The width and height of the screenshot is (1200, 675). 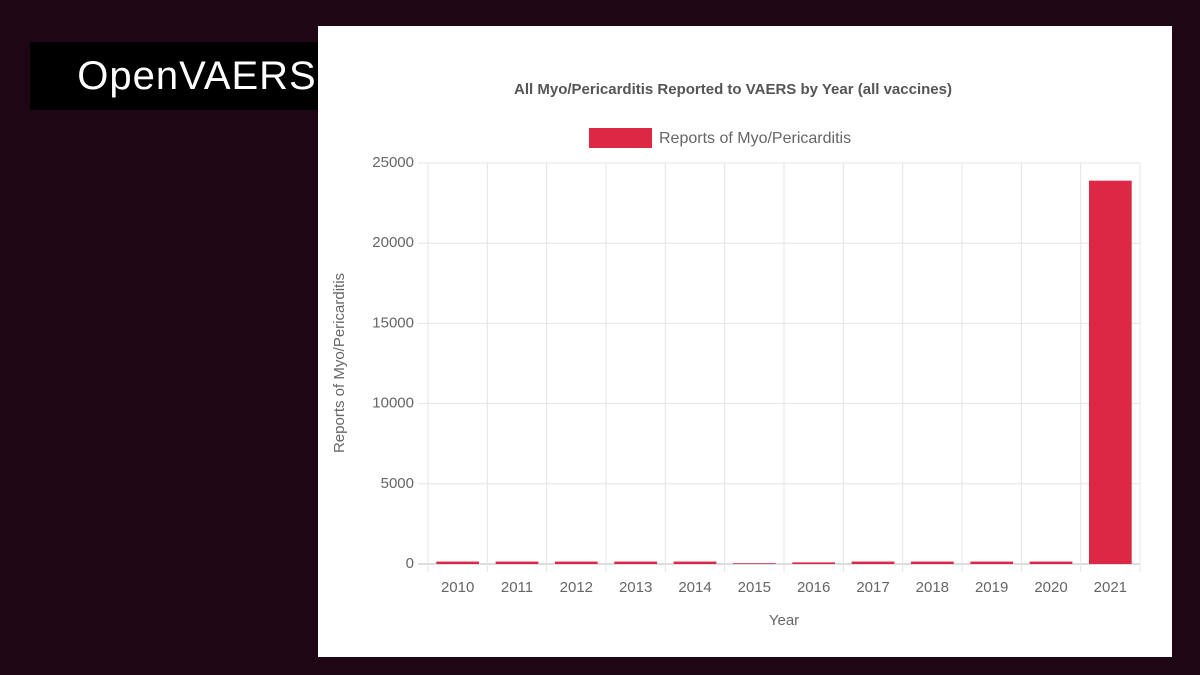 What do you see at coordinates (991, 587) in the screenshot?
I see `x-tick-label: 2019` at bounding box center [991, 587].